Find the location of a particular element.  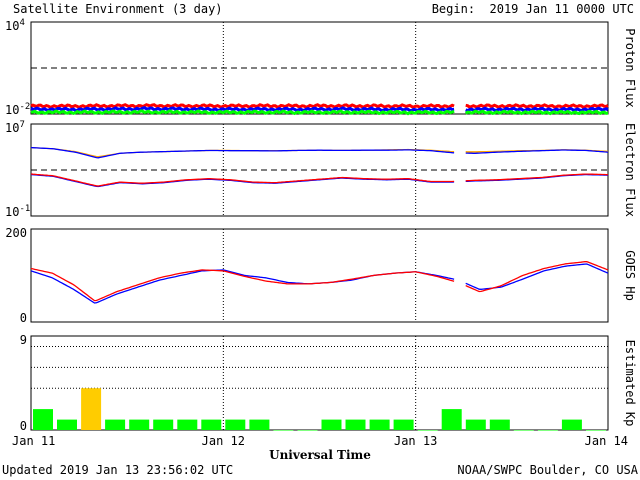

y-tick-top: 104 is located at coordinates (15, 25).